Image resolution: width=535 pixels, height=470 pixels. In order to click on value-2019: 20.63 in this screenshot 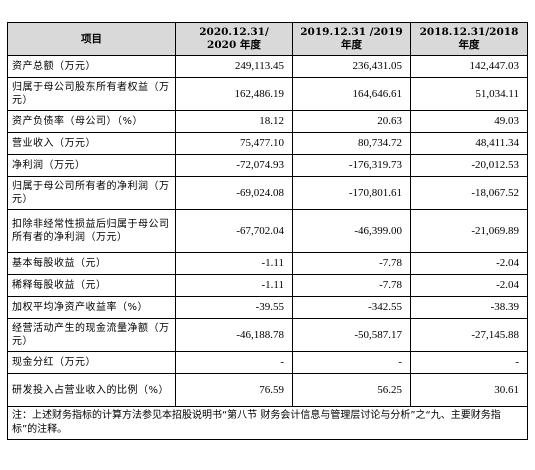, I will do `click(351, 121)`.